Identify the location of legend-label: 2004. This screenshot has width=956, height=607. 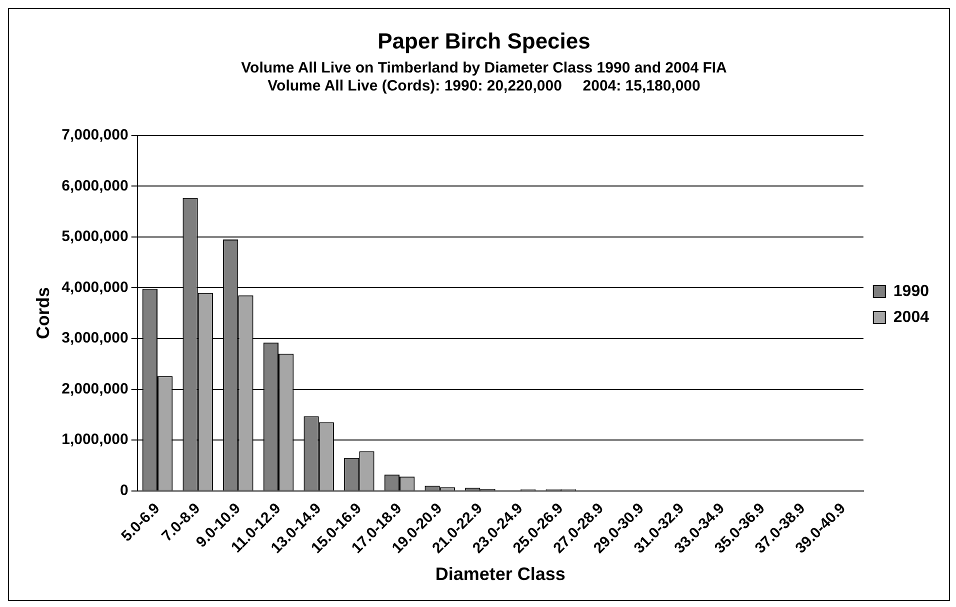
(911, 317).